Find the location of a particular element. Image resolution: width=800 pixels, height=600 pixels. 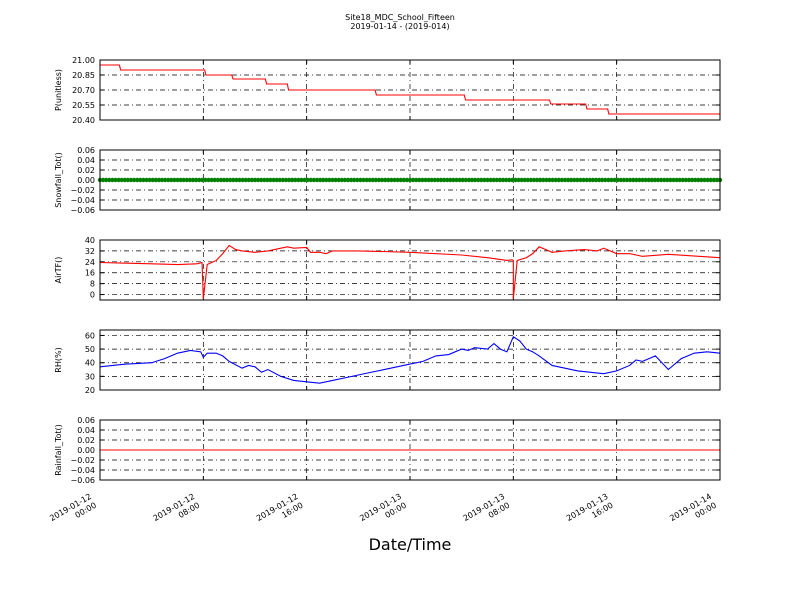

panel-1: 20.40 20.55 20.70 20.85 21.00 P(unitless) is located at coordinates (387, 90).